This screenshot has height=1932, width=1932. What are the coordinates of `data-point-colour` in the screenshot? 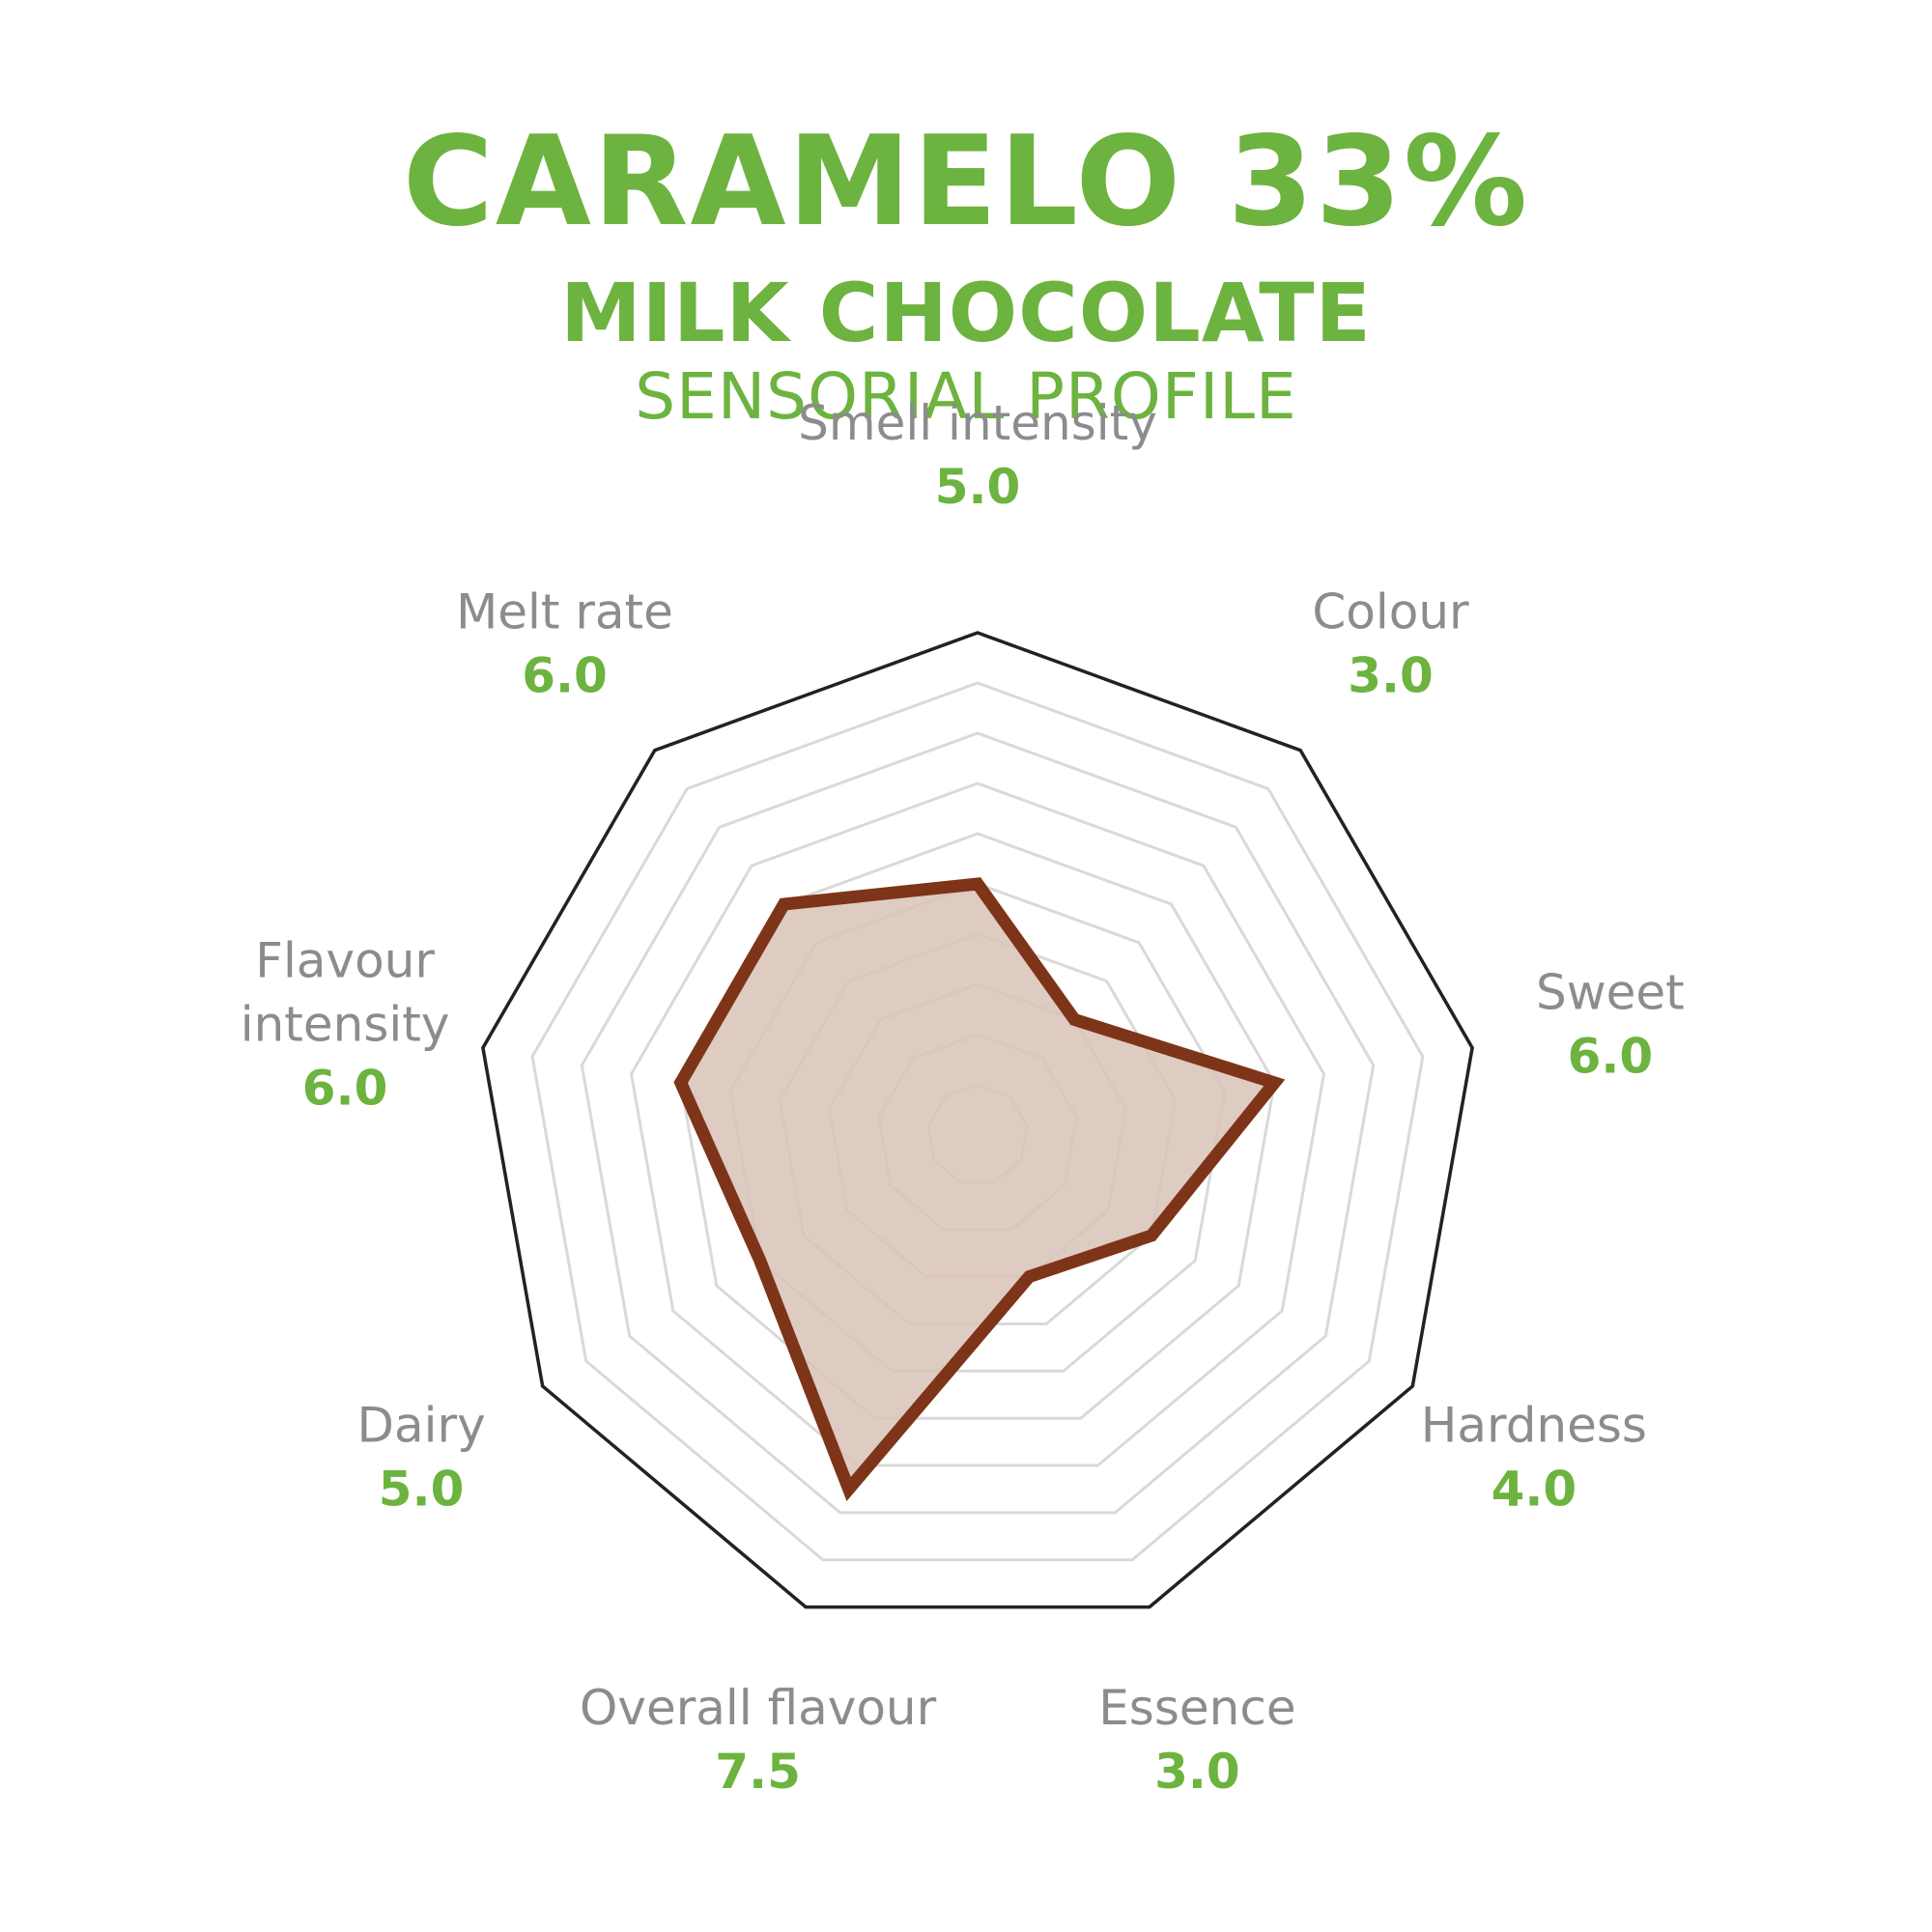 It's located at (1074, 1019).